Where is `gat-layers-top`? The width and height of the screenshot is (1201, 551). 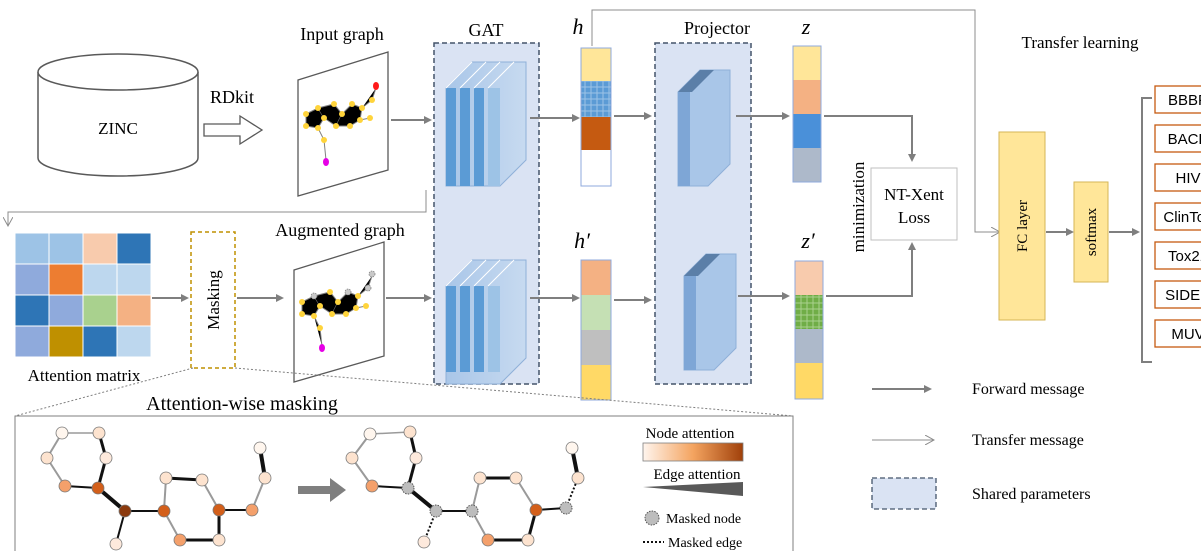 gat-layers-top is located at coordinates (486, 124).